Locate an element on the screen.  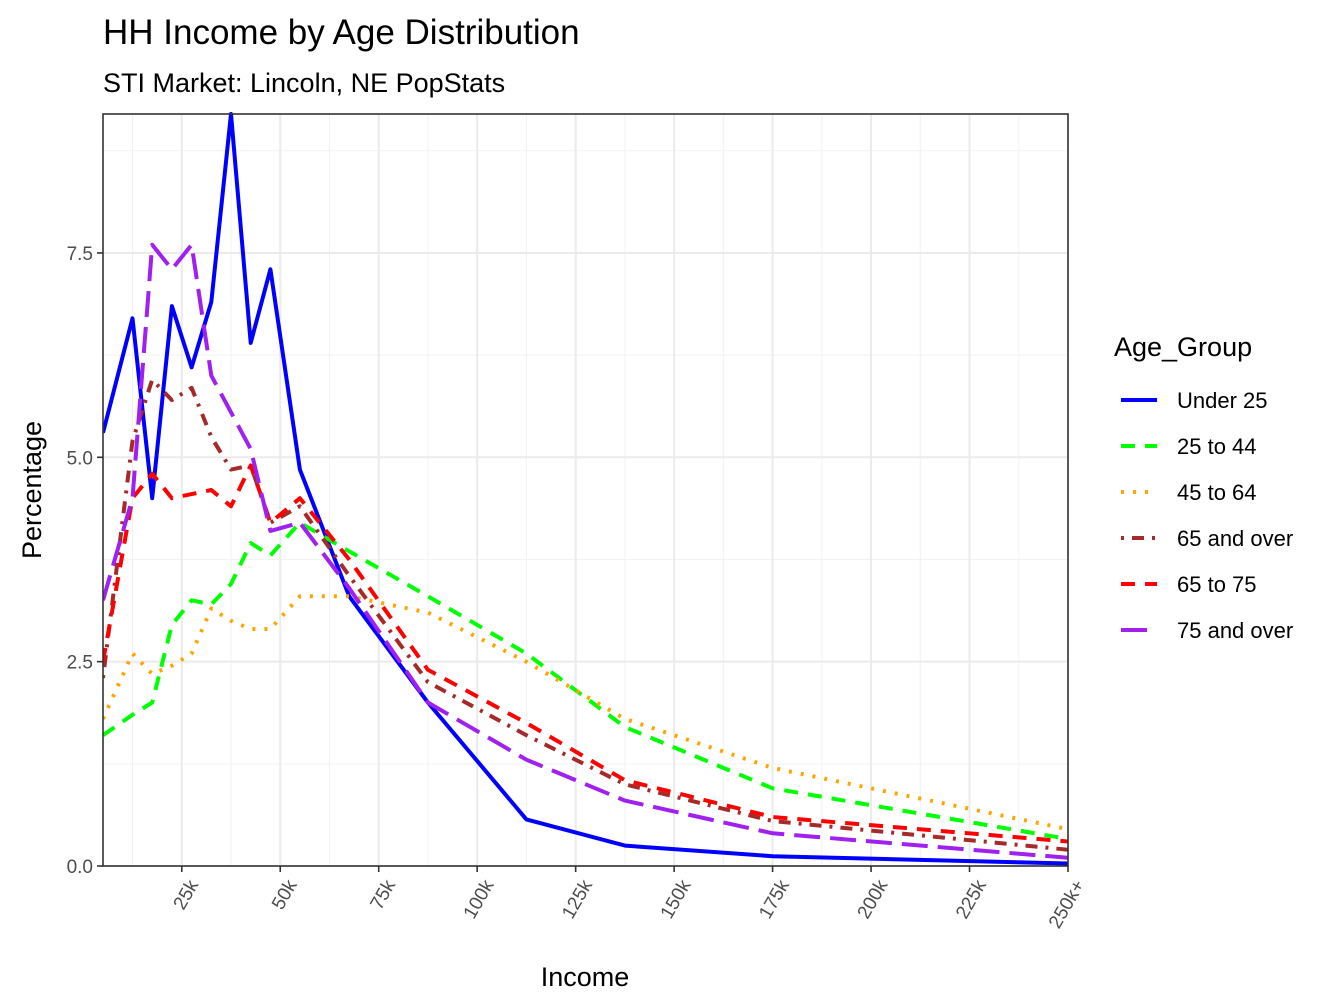
y-tick-label: 0.0 is located at coordinates (80, 867).